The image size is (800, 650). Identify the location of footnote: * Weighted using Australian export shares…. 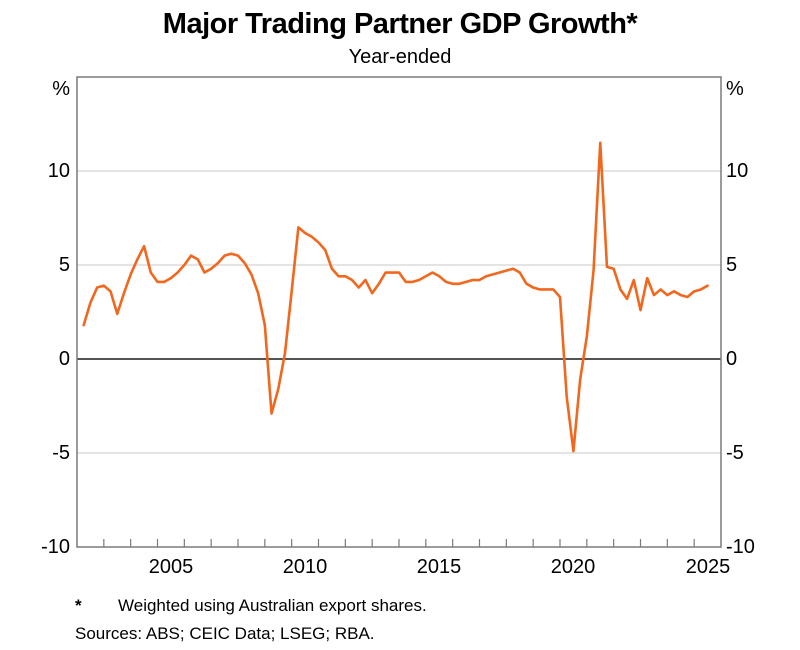
(420, 605).